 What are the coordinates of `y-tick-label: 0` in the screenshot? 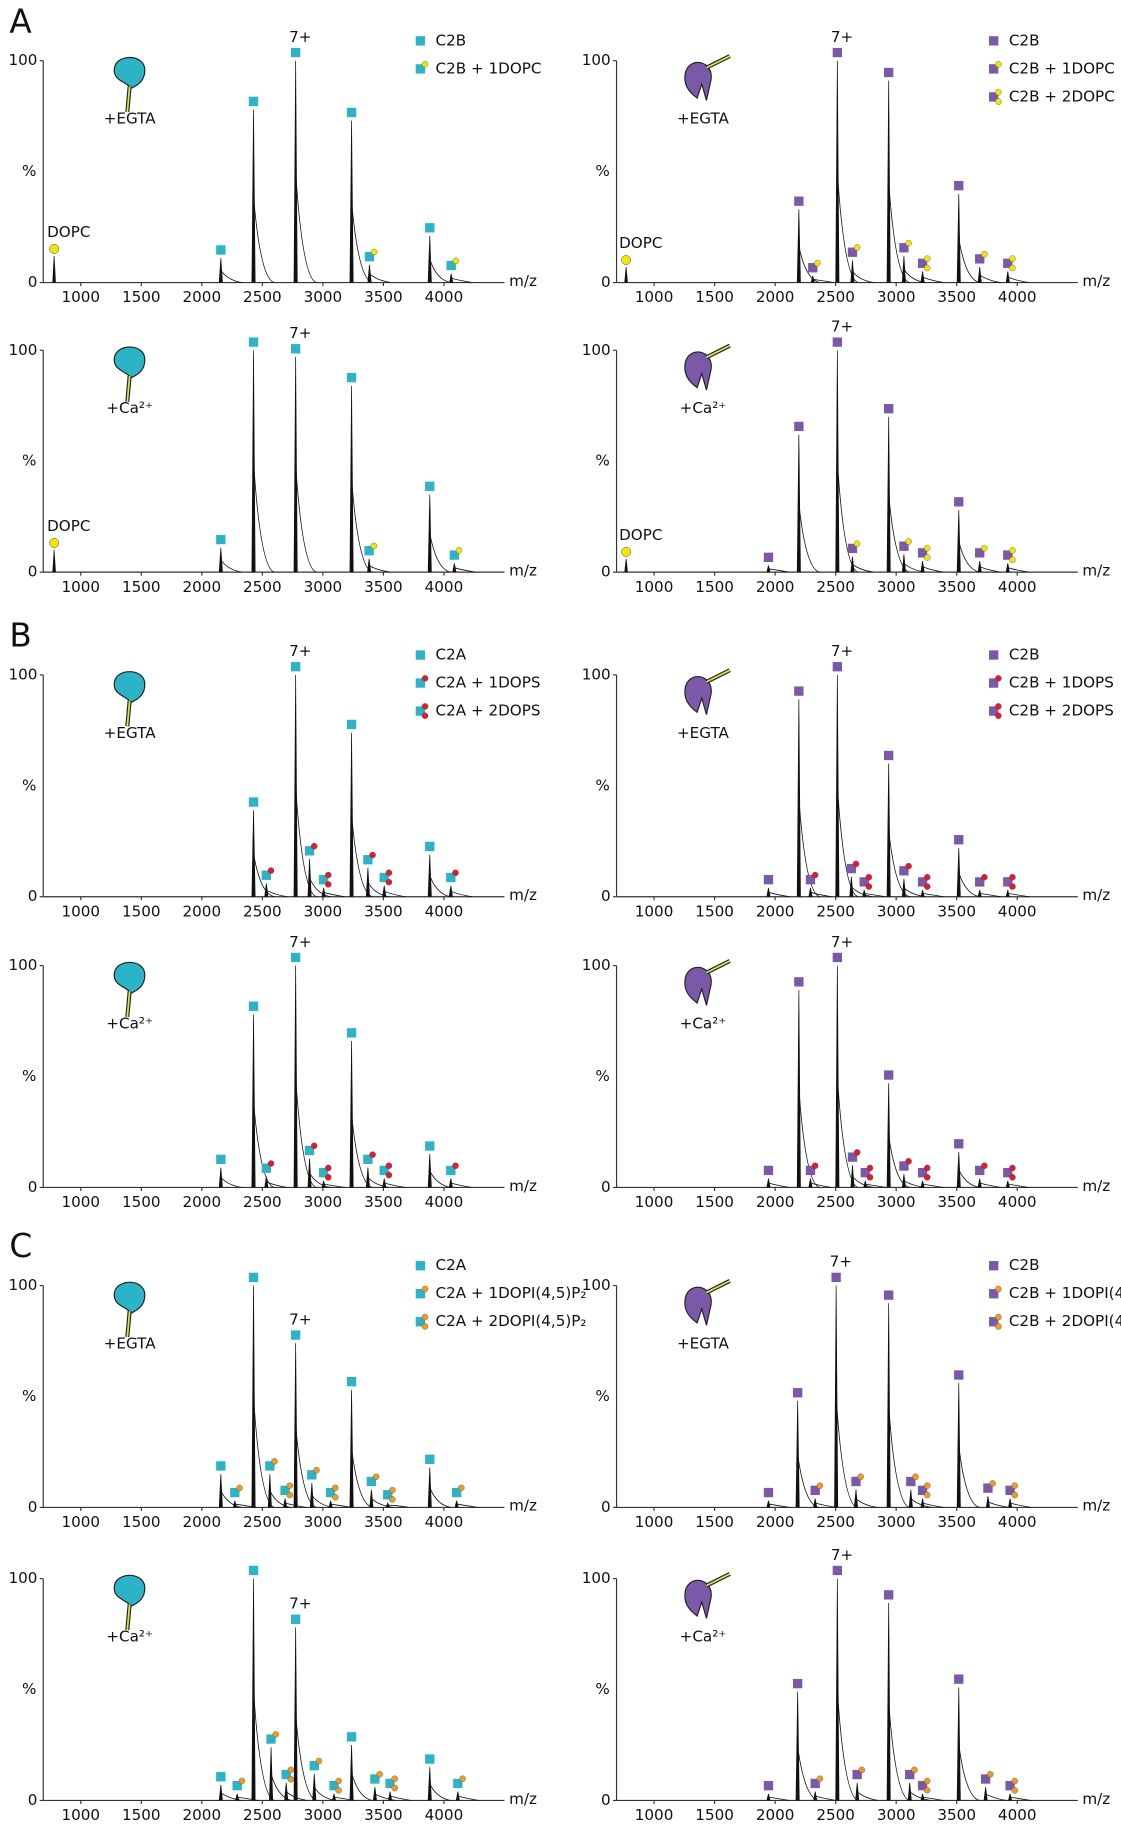 It's located at (33, 572).